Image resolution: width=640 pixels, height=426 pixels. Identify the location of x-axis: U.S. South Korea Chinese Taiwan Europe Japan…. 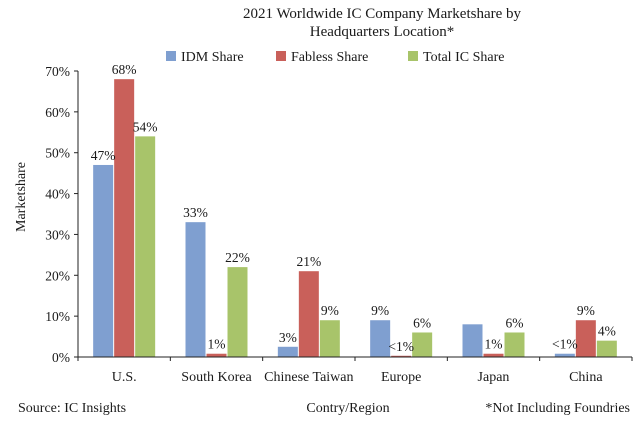
(355, 370).